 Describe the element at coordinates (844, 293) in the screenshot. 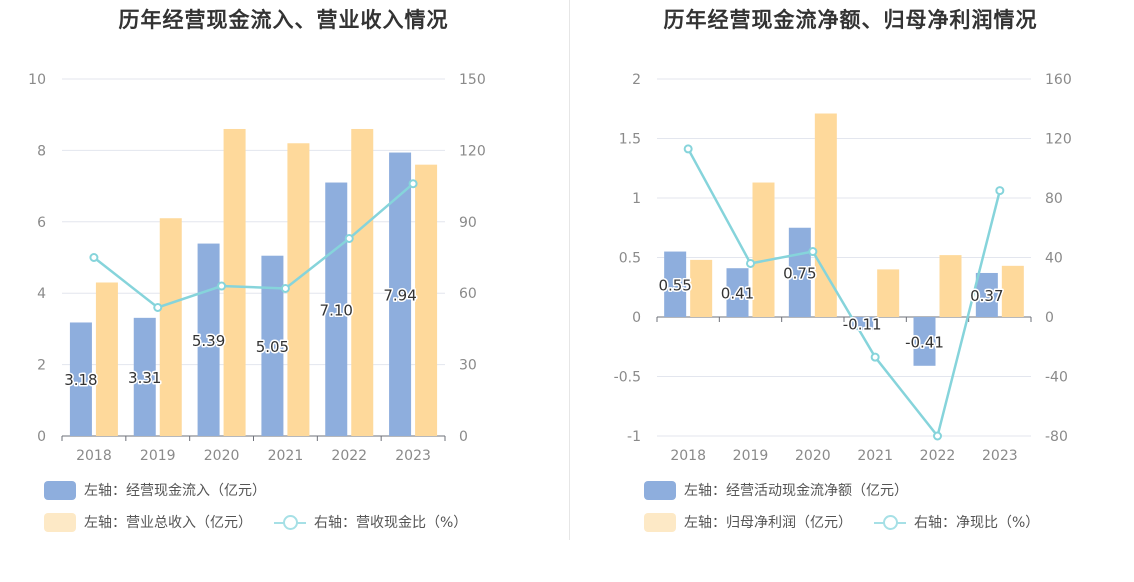

I see `line-series-ratio` at that location.